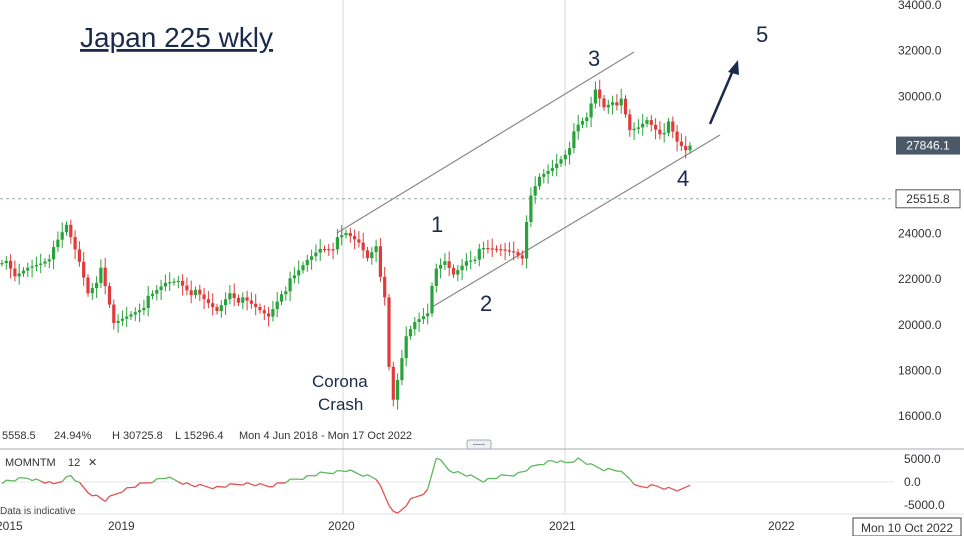 The image size is (964, 536). Describe the element at coordinates (920, 233) in the screenshot. I see `y-tick-label: 24000.0` at that location.